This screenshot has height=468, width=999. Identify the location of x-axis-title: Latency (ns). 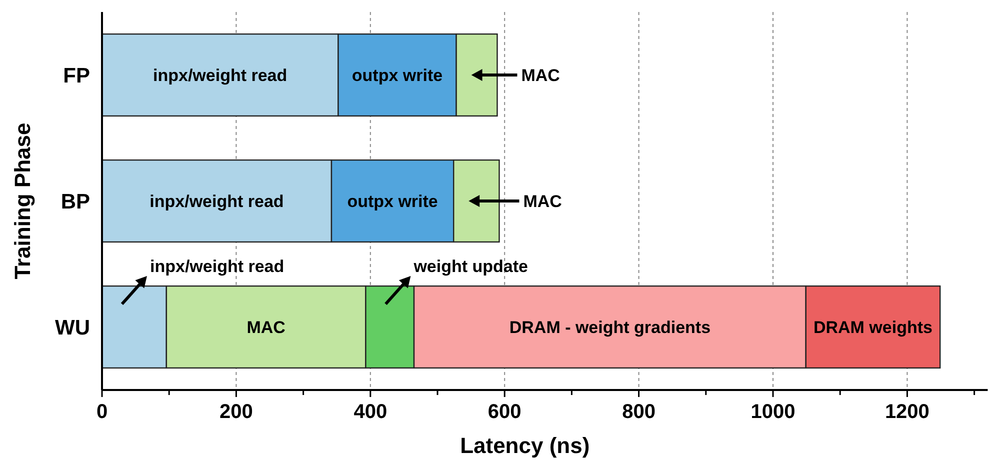
(525, 445).